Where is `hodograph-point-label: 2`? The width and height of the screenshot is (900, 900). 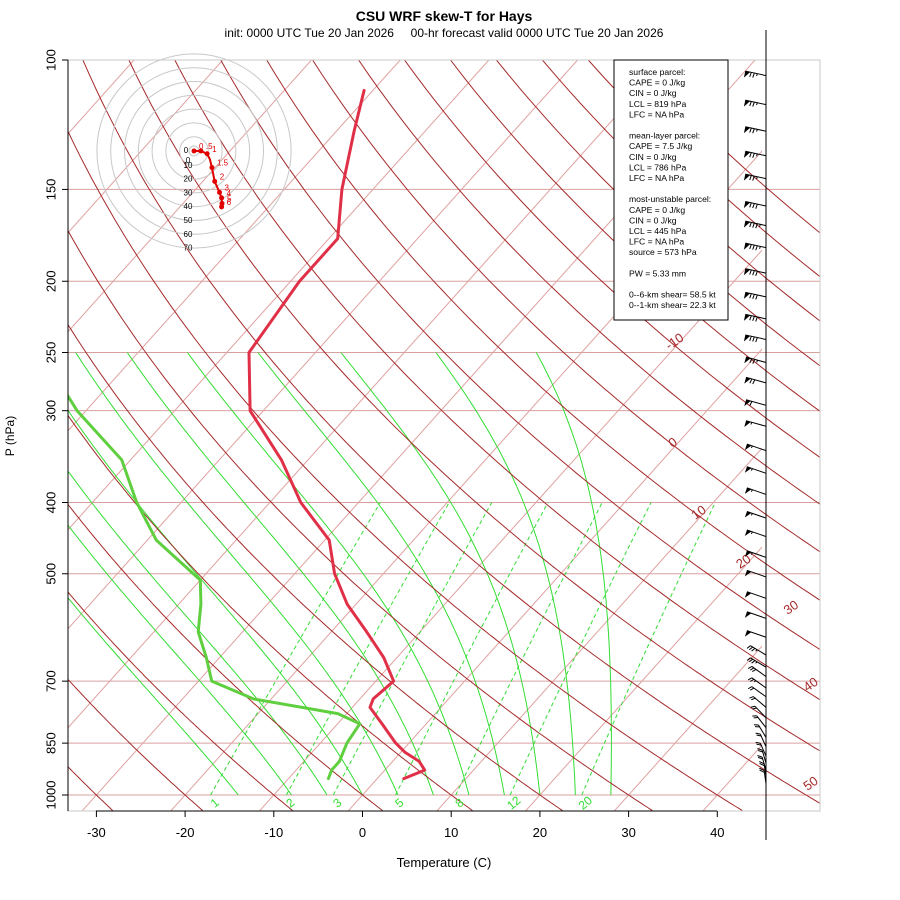 hodograph-point-label: 2 is located at coordinates (222, 176).